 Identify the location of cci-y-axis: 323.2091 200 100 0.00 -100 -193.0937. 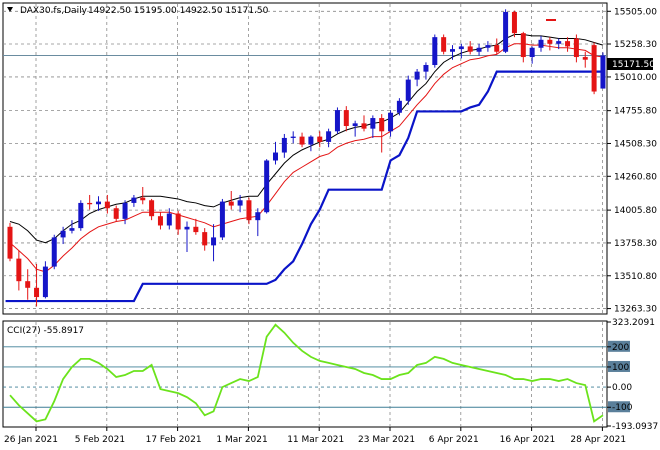
(632, 375).